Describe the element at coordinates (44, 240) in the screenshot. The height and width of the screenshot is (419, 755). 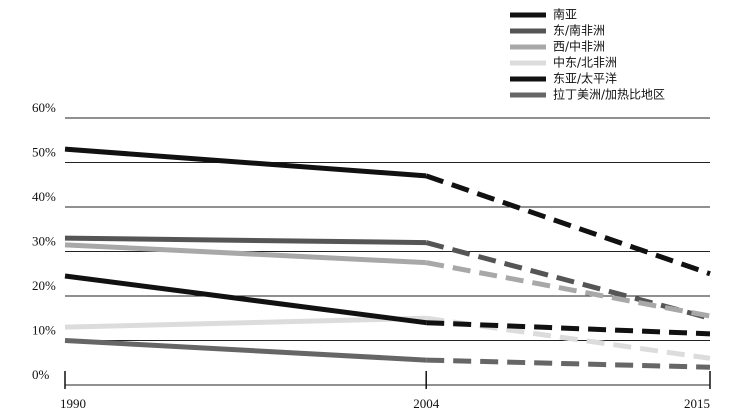
I see `y-tick-label: 30%` at that location.